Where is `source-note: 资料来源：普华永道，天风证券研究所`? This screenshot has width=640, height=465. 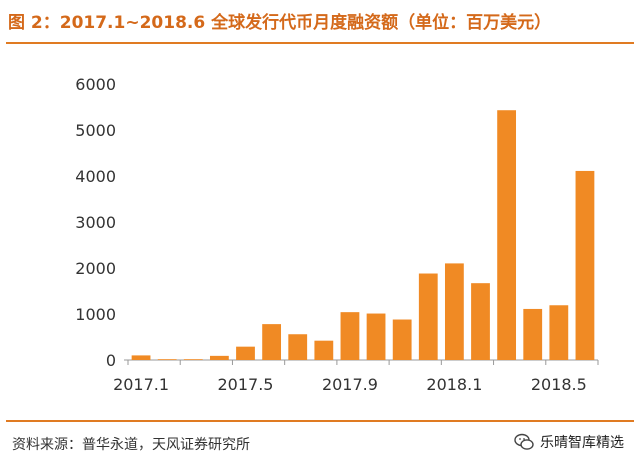 source-note: 资料来源：普华永道，天风证券研究所 is located at coordinates (131, 445).